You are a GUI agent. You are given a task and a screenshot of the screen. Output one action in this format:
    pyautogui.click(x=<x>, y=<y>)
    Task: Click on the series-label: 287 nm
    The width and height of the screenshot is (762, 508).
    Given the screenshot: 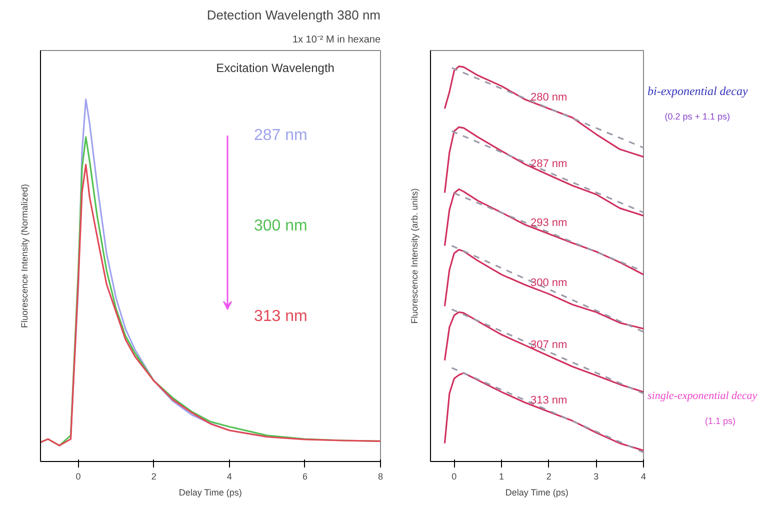 What is the action you would take?
    pyautogui.click(x=549, y=164)
    